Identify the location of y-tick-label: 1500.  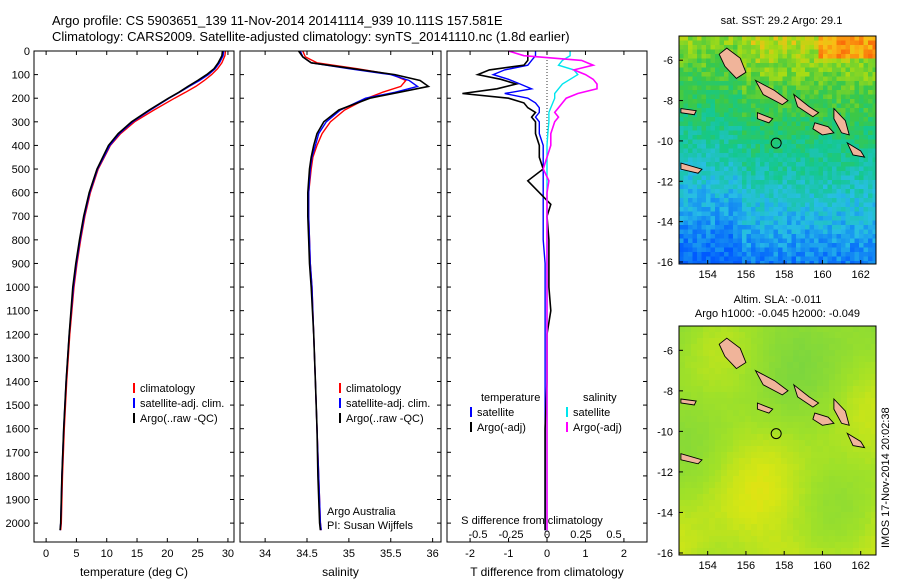
(18, 406).